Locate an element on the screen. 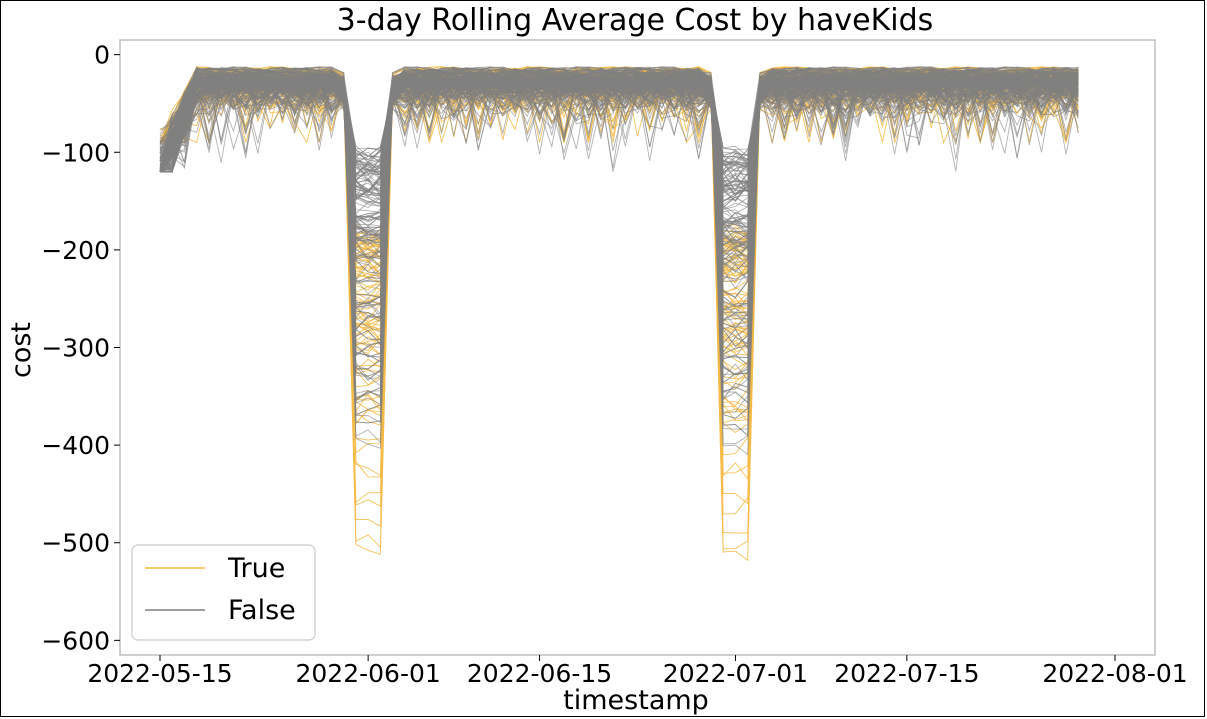 The image size is (1207, 719). x-tick-label: 2022-06-01 is located at coordinates (367, 673).